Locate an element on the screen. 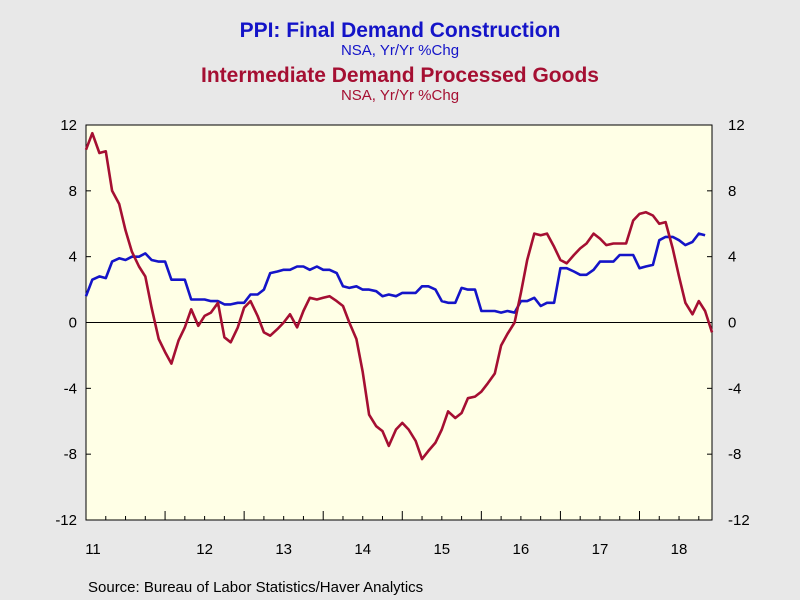 The width and height of the screenshot is (800, 600). chart-title-series1: PPI: Final Demand Construction is located at coordinates (400, 30).